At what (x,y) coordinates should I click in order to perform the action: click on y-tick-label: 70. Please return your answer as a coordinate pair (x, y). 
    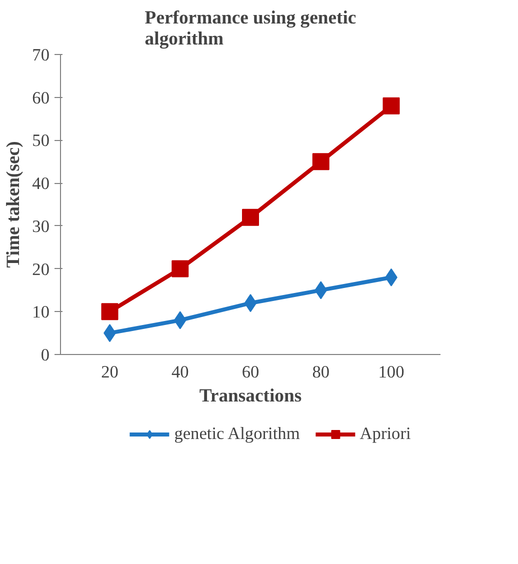
    Looking at the image, I should click on (41, 55).